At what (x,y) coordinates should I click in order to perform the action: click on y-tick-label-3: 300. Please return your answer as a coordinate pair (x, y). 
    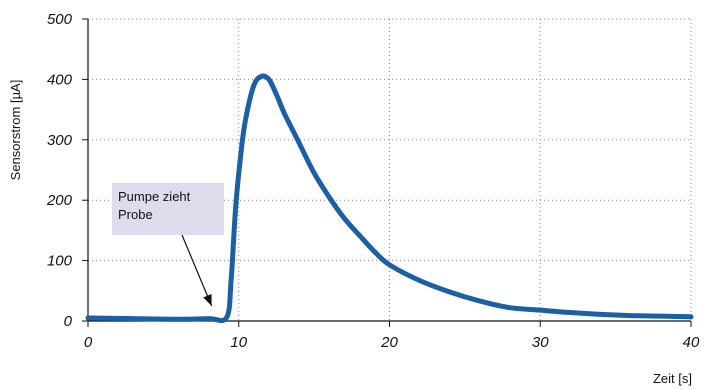
    Looking at the image, I should click on (60, 140).